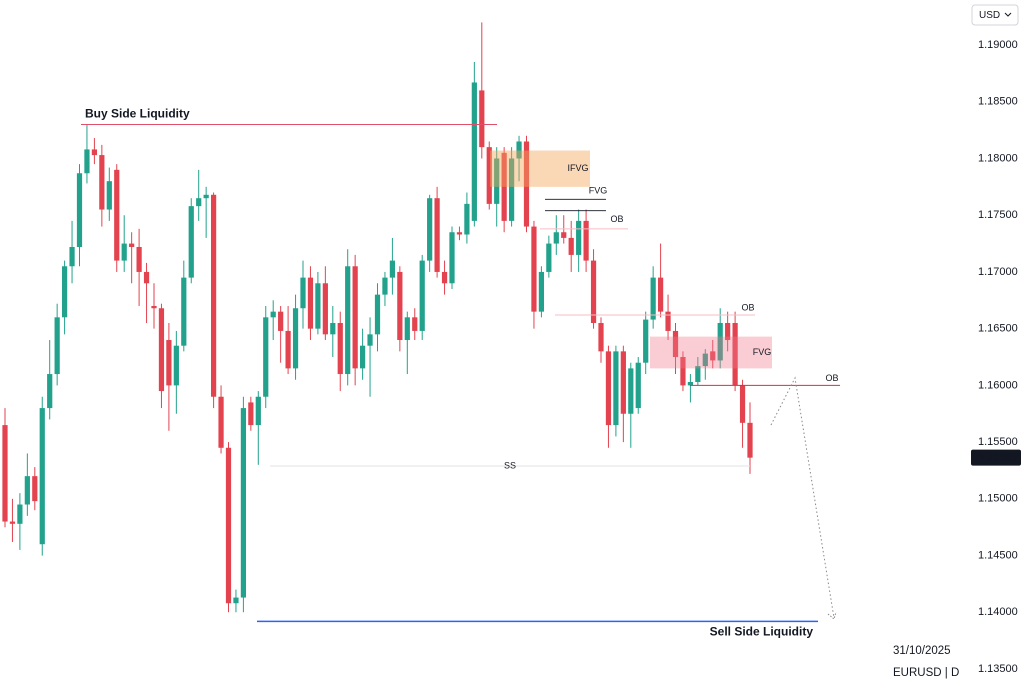 The width and height of the screenshot is (1024, 695). I want to click on currency-box, so click(995, 15).